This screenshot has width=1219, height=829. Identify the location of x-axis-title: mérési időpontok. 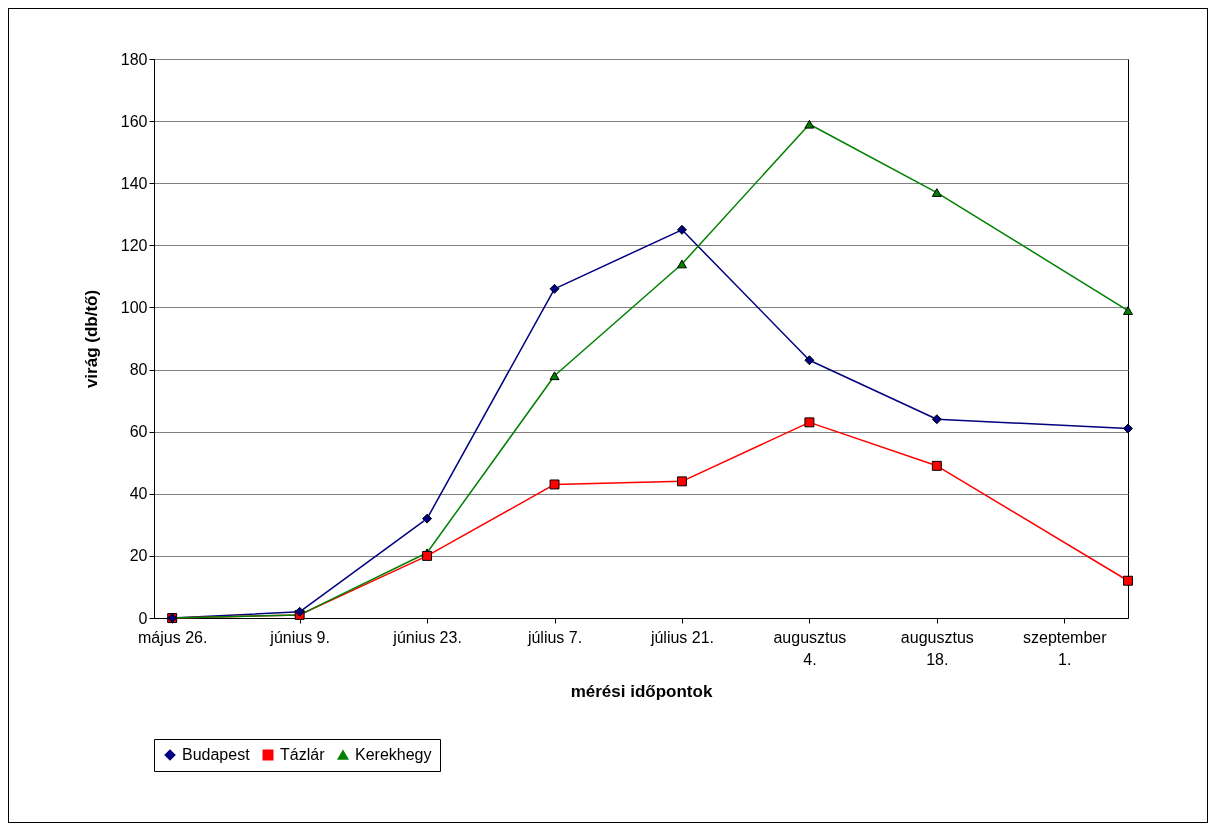
(641, 691).